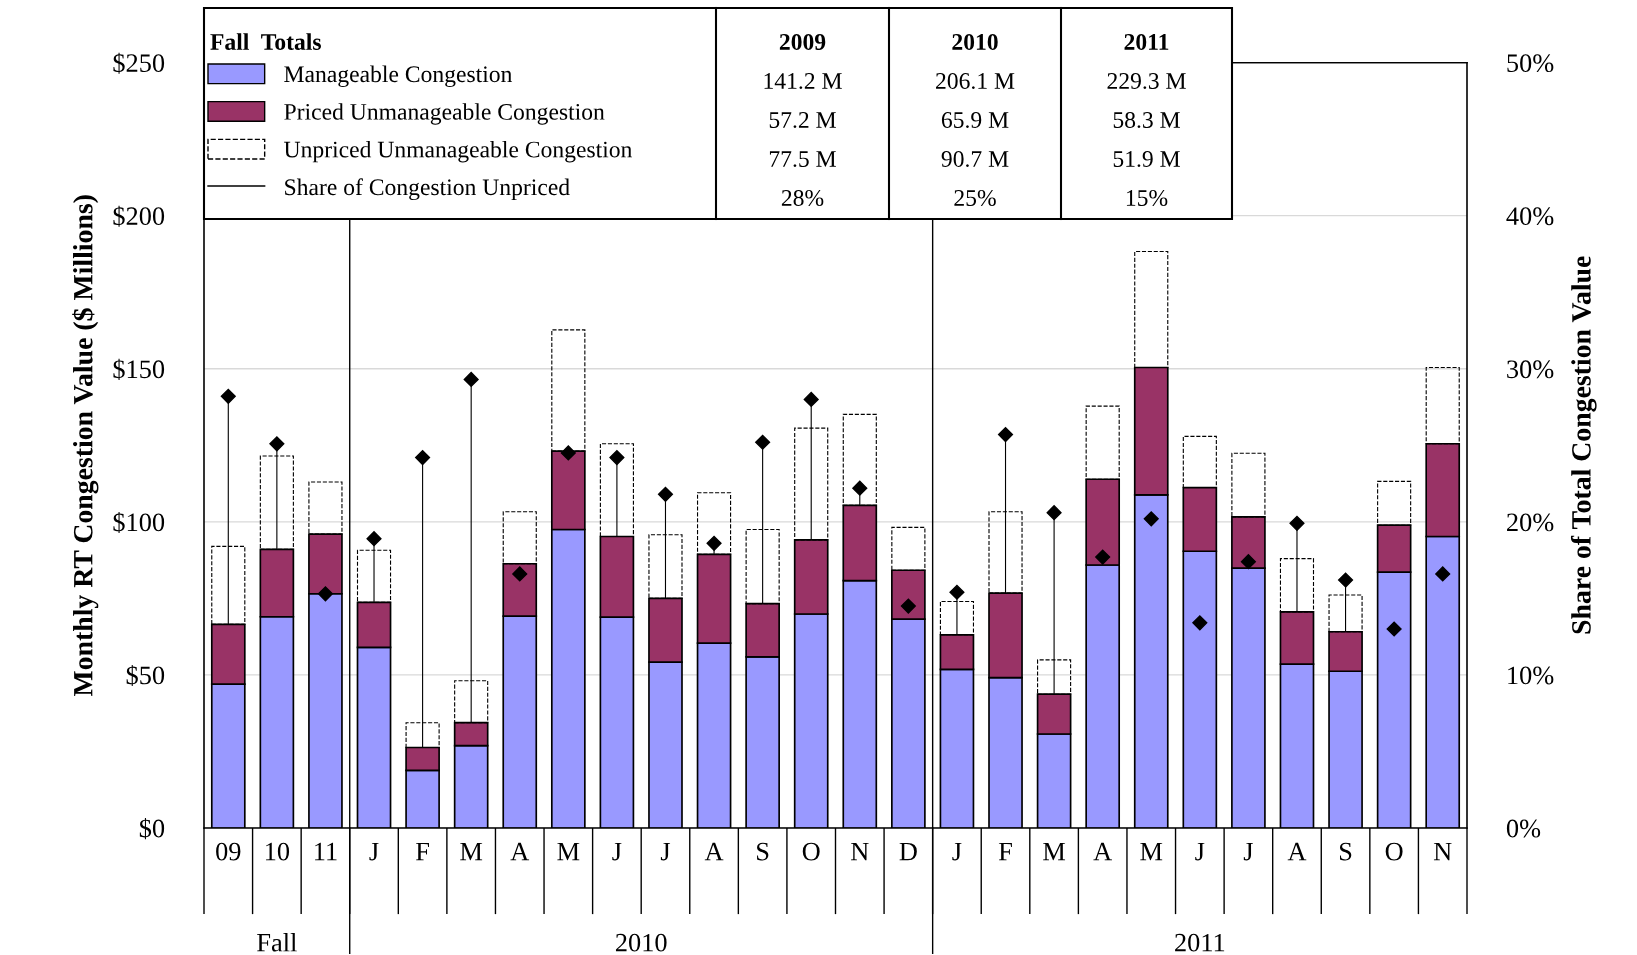  Describe the element at coordinates (1531, 675) in the screenshot. I see `y2-tick-label: 10%` at that location.